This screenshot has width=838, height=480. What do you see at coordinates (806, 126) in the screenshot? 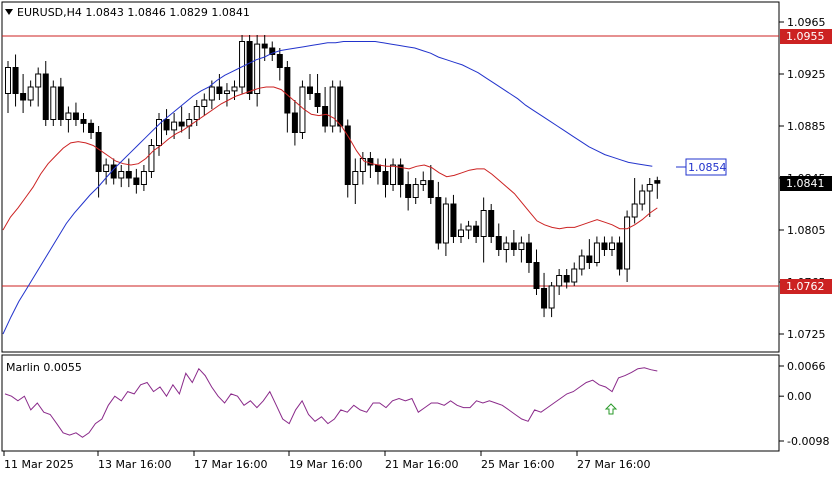
I see `price-tick-label: 1.0885` at bounding box center [806, 126].